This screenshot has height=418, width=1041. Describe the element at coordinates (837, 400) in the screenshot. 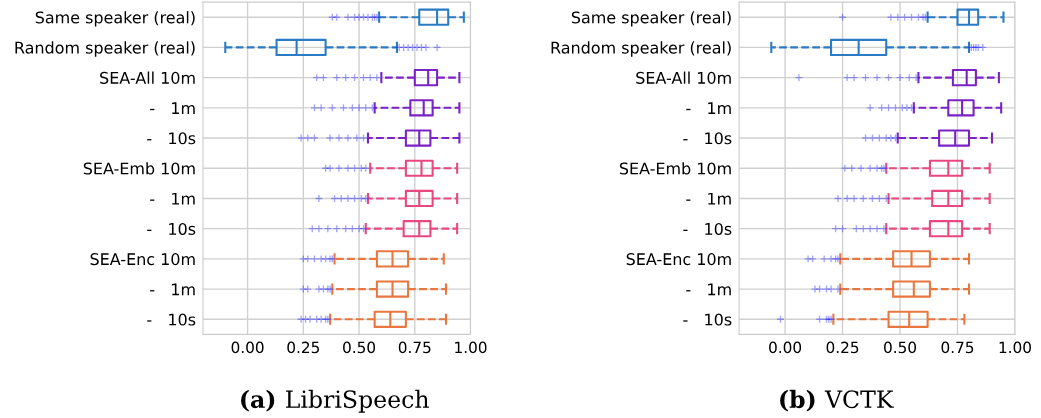

I see `text: (b) VCTK` at that location.